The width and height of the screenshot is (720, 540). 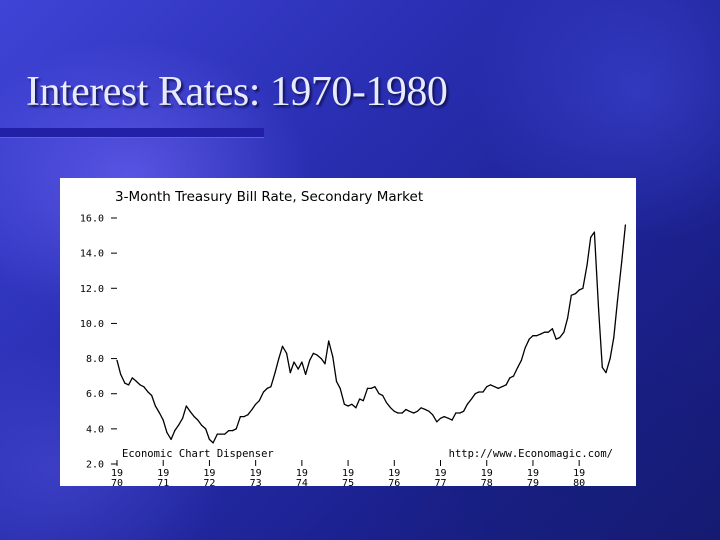 I want to click on y-axis: 16.0 14.0 12.0 10.0 8.0 6.0 4.0 2.0, so click(x=98, y=342).